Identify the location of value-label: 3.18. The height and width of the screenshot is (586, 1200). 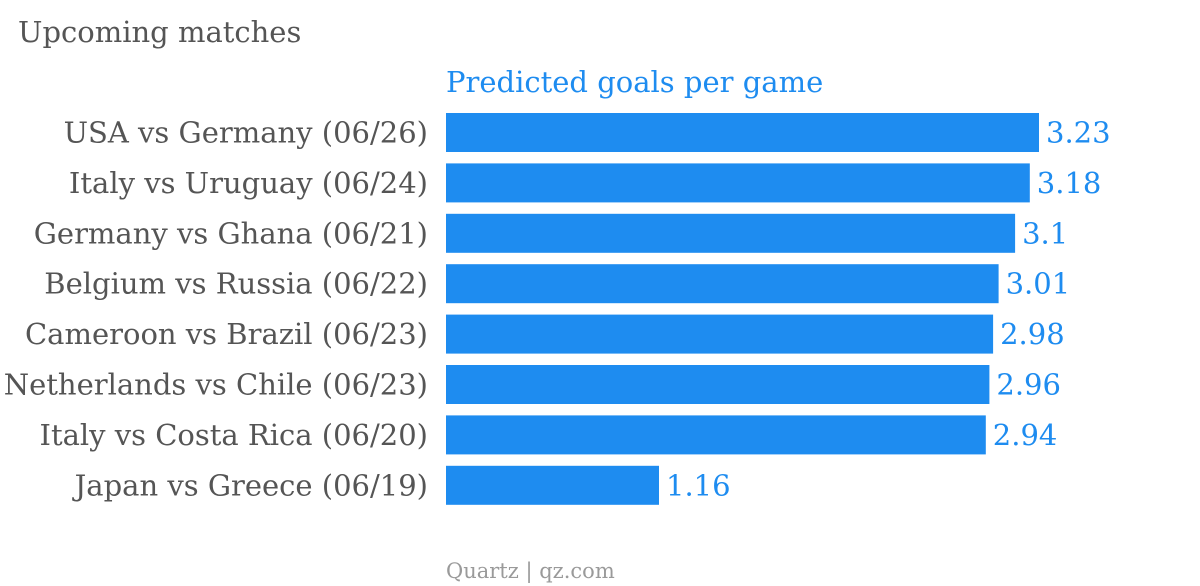
(1069, 183).